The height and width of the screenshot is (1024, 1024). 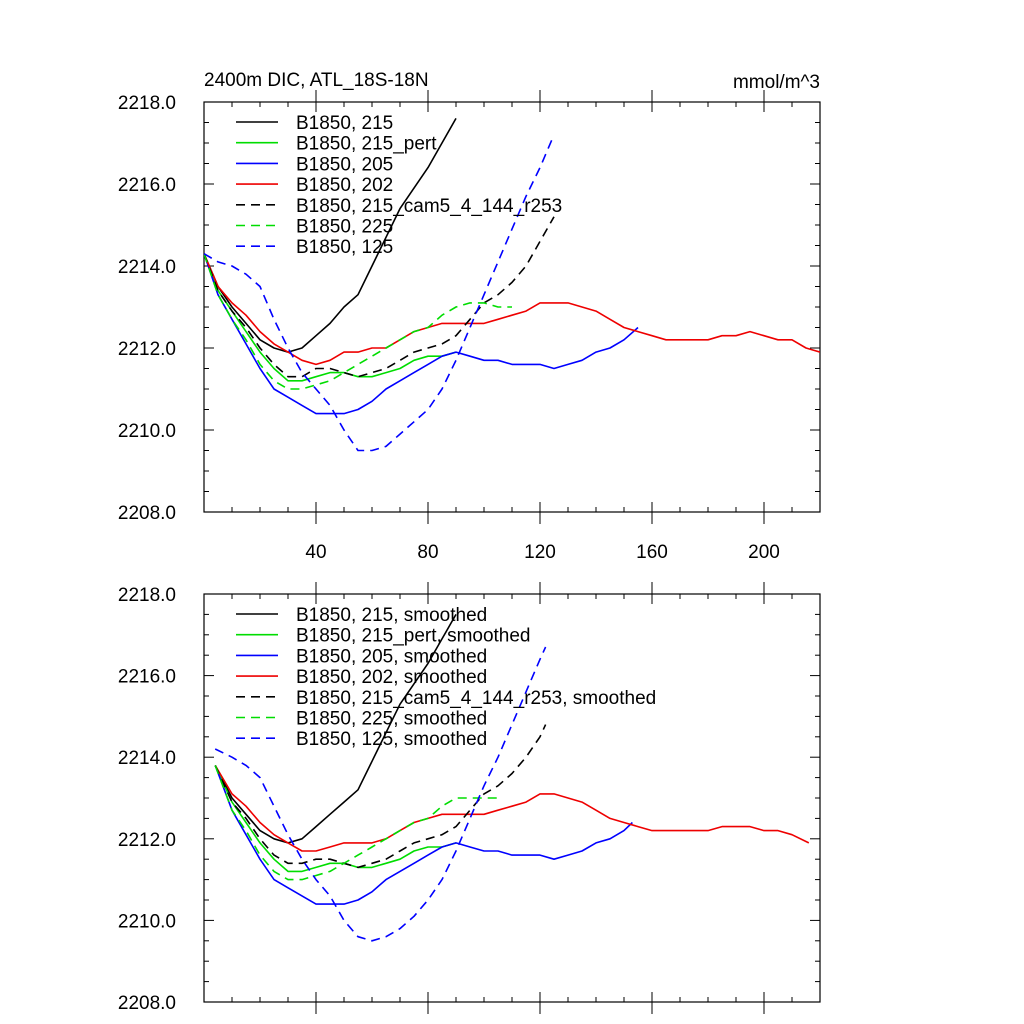 What do you see at coordinates (344, 185) in the screenshot?
I see `legend-label: B1850, 202` at bounding box center [344, 185].